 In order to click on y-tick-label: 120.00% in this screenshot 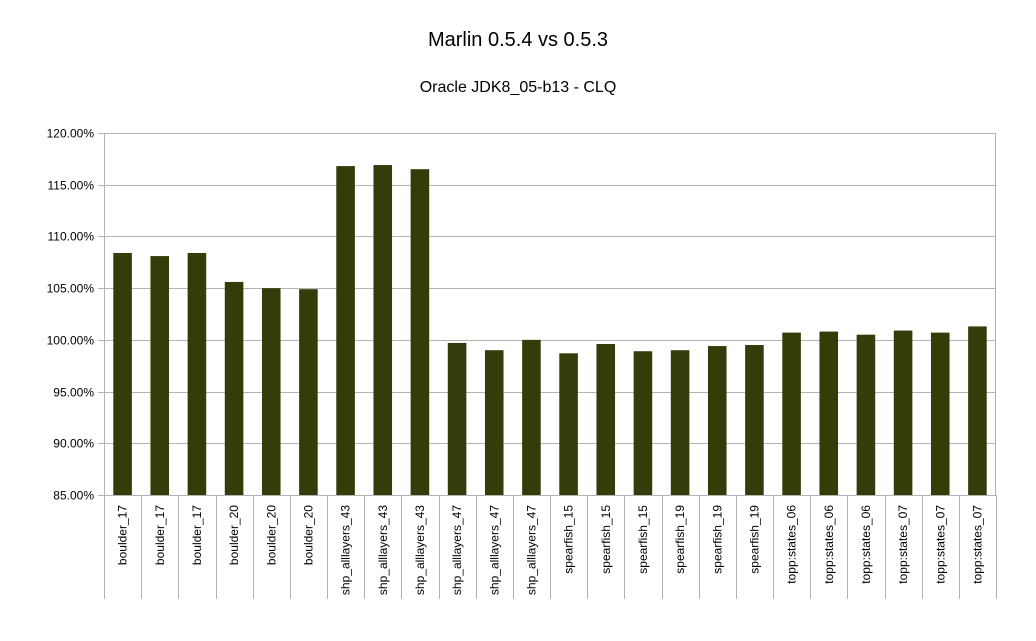, I will do `click(71, 134)`.